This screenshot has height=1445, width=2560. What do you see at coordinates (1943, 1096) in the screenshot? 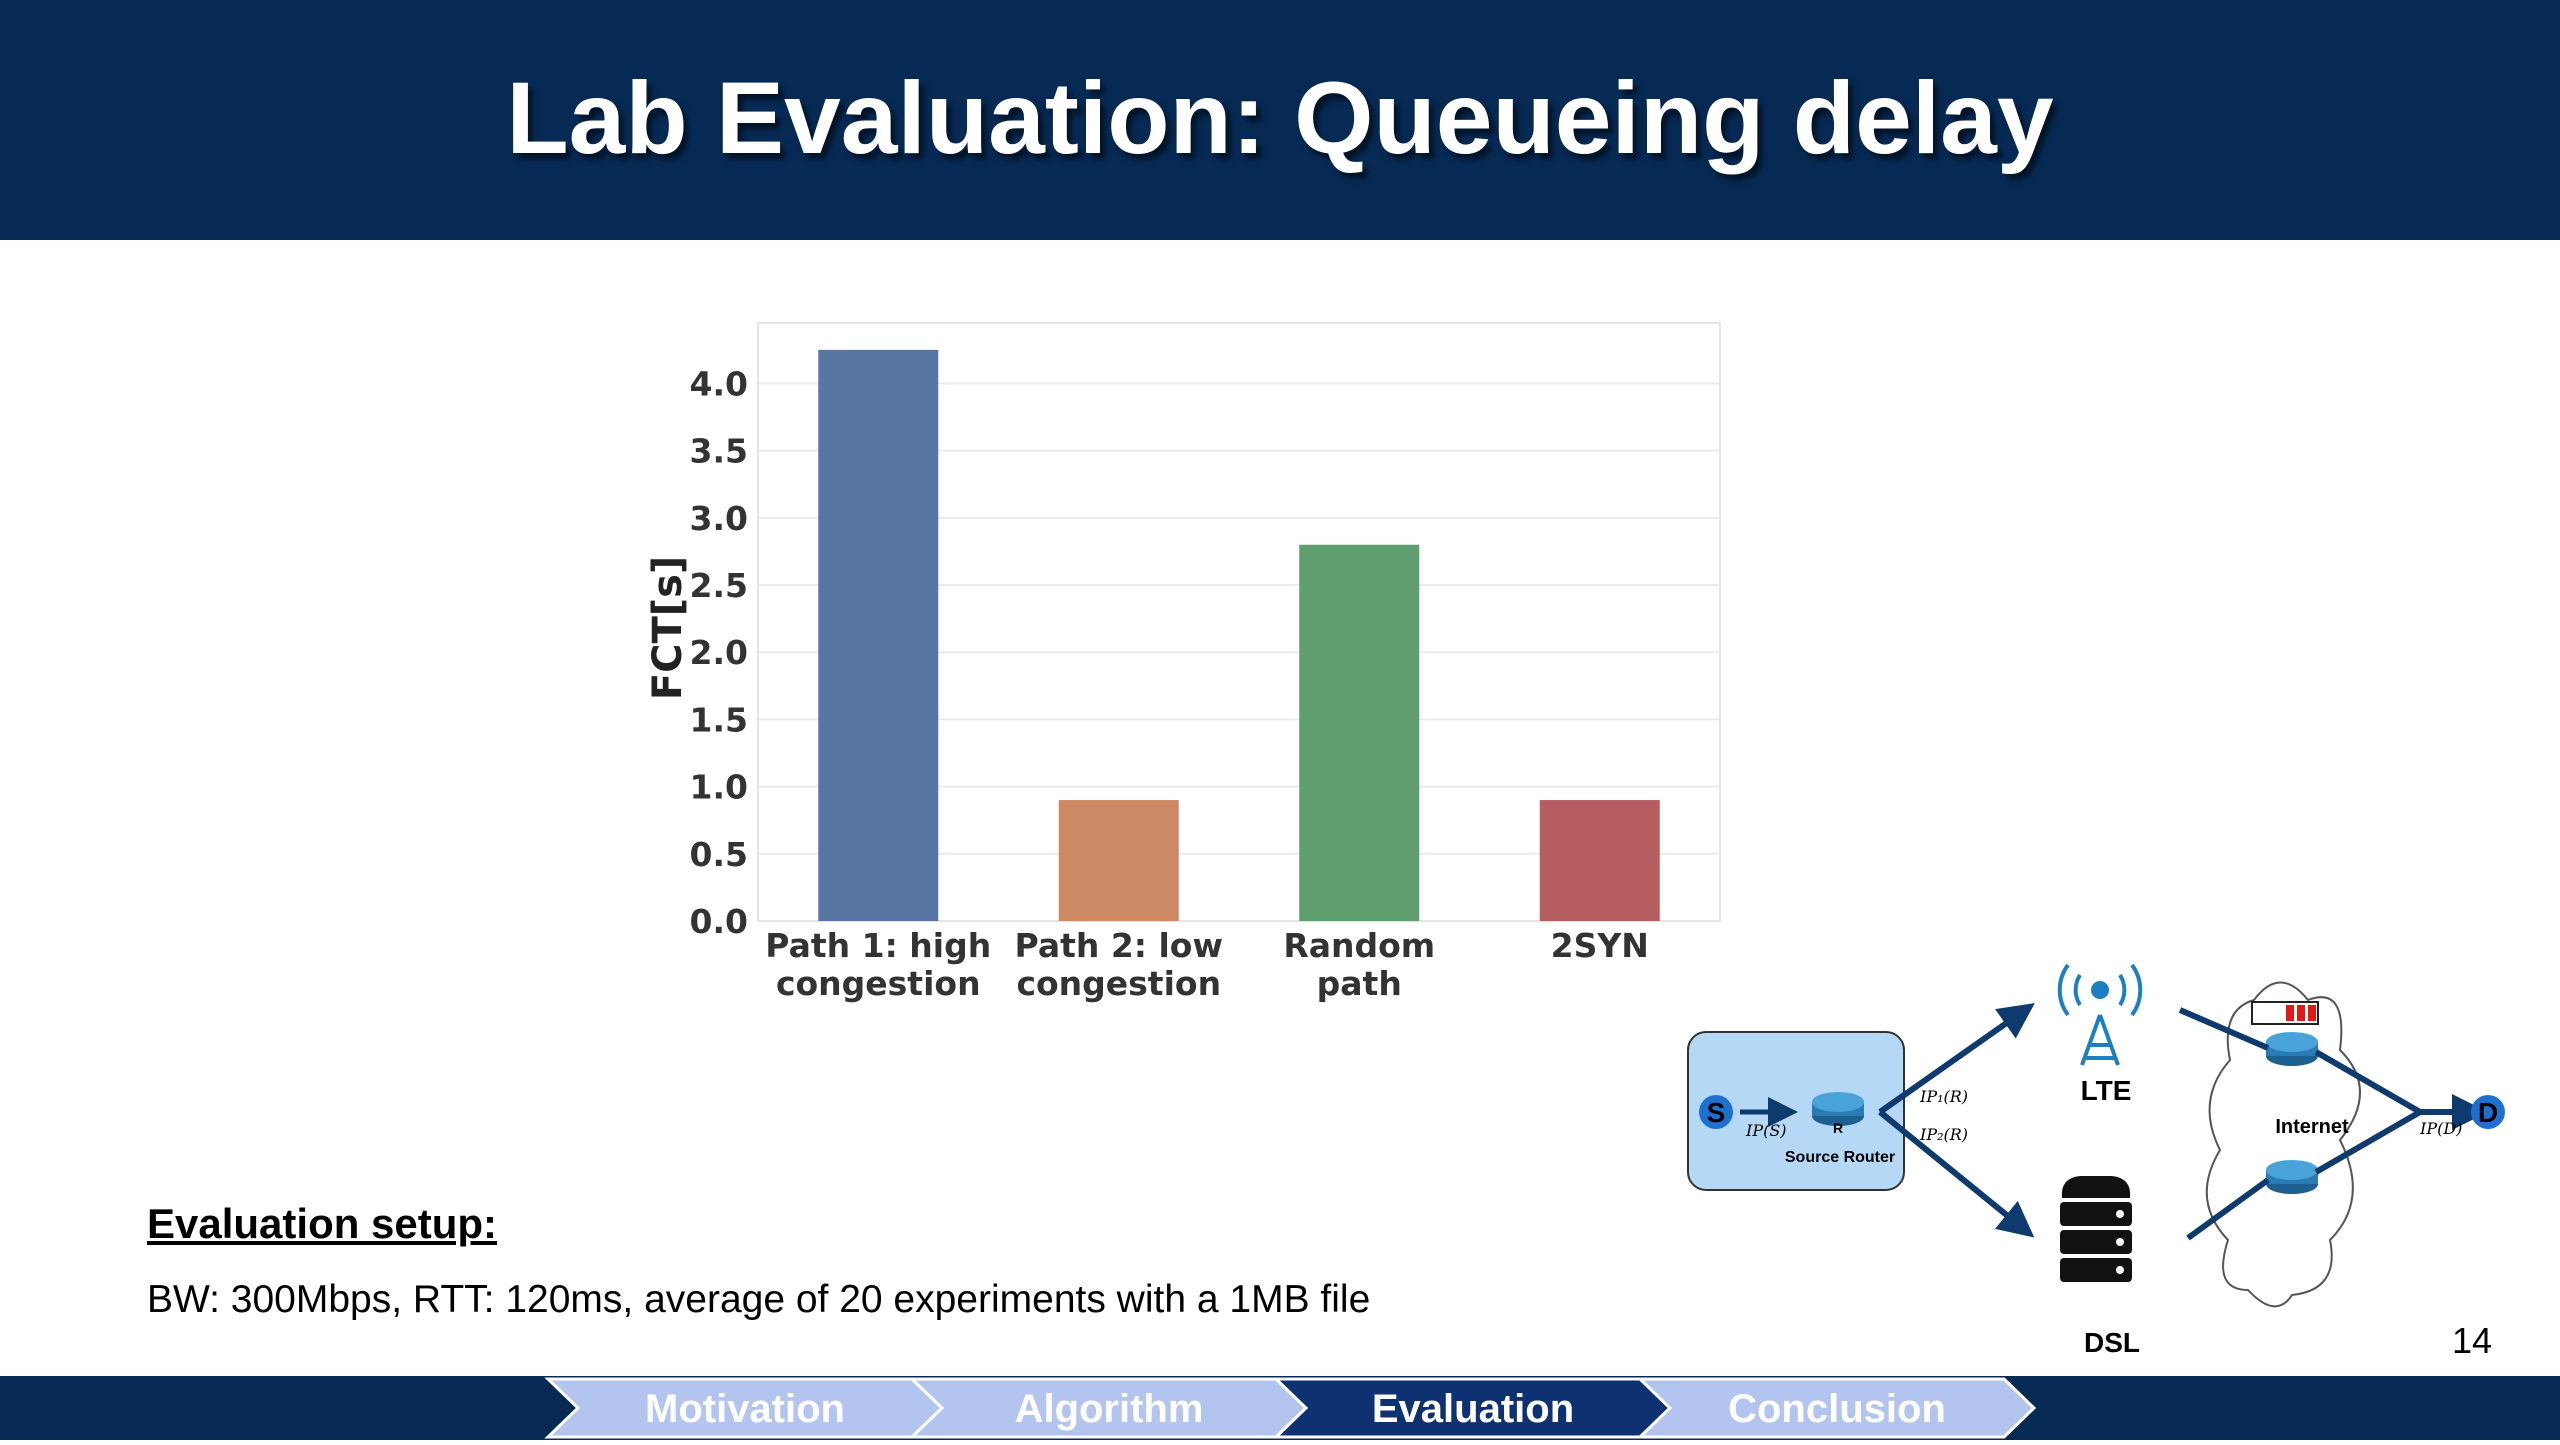
I see `ip-path1-label: IP₁(R)` at bounding box center [1943, 1096].